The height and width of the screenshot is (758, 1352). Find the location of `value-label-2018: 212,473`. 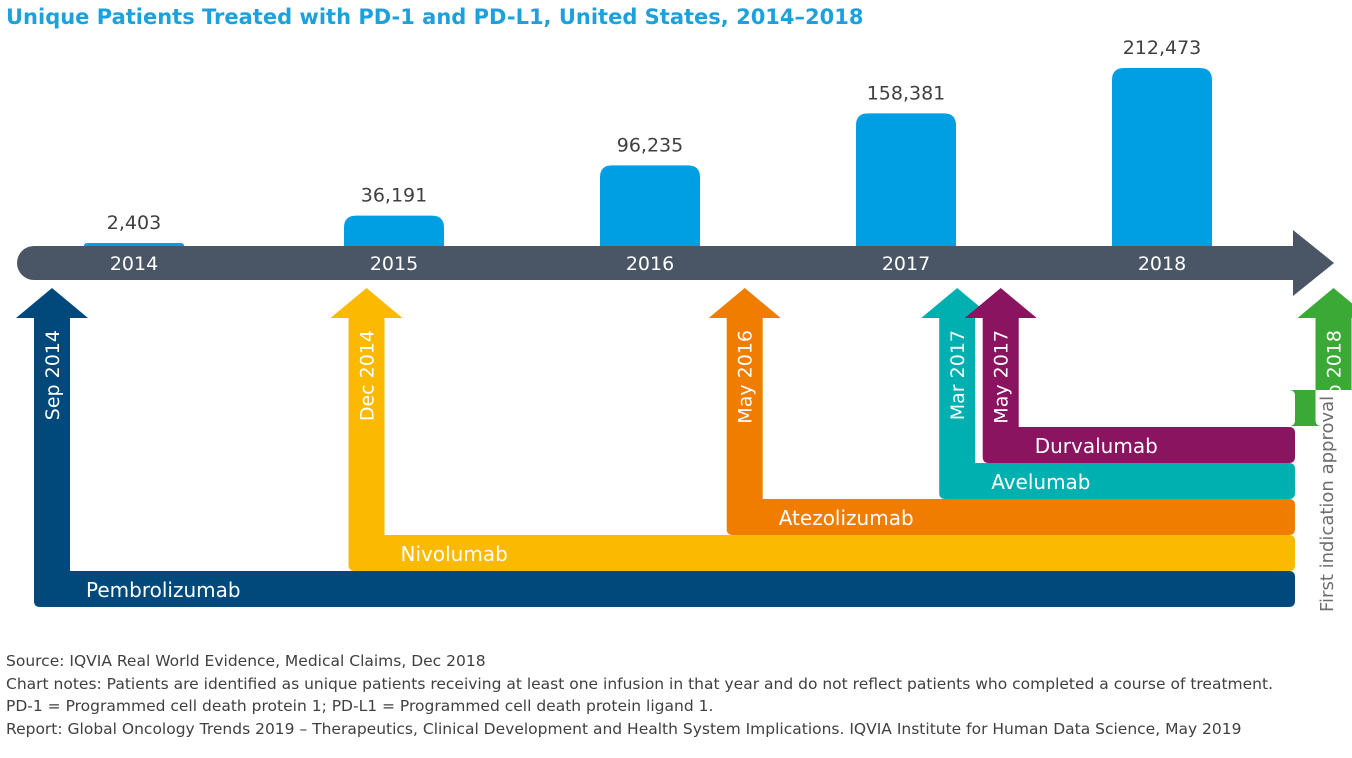

value-label-2018: 212,473 is located at coordinates (1162, 48).